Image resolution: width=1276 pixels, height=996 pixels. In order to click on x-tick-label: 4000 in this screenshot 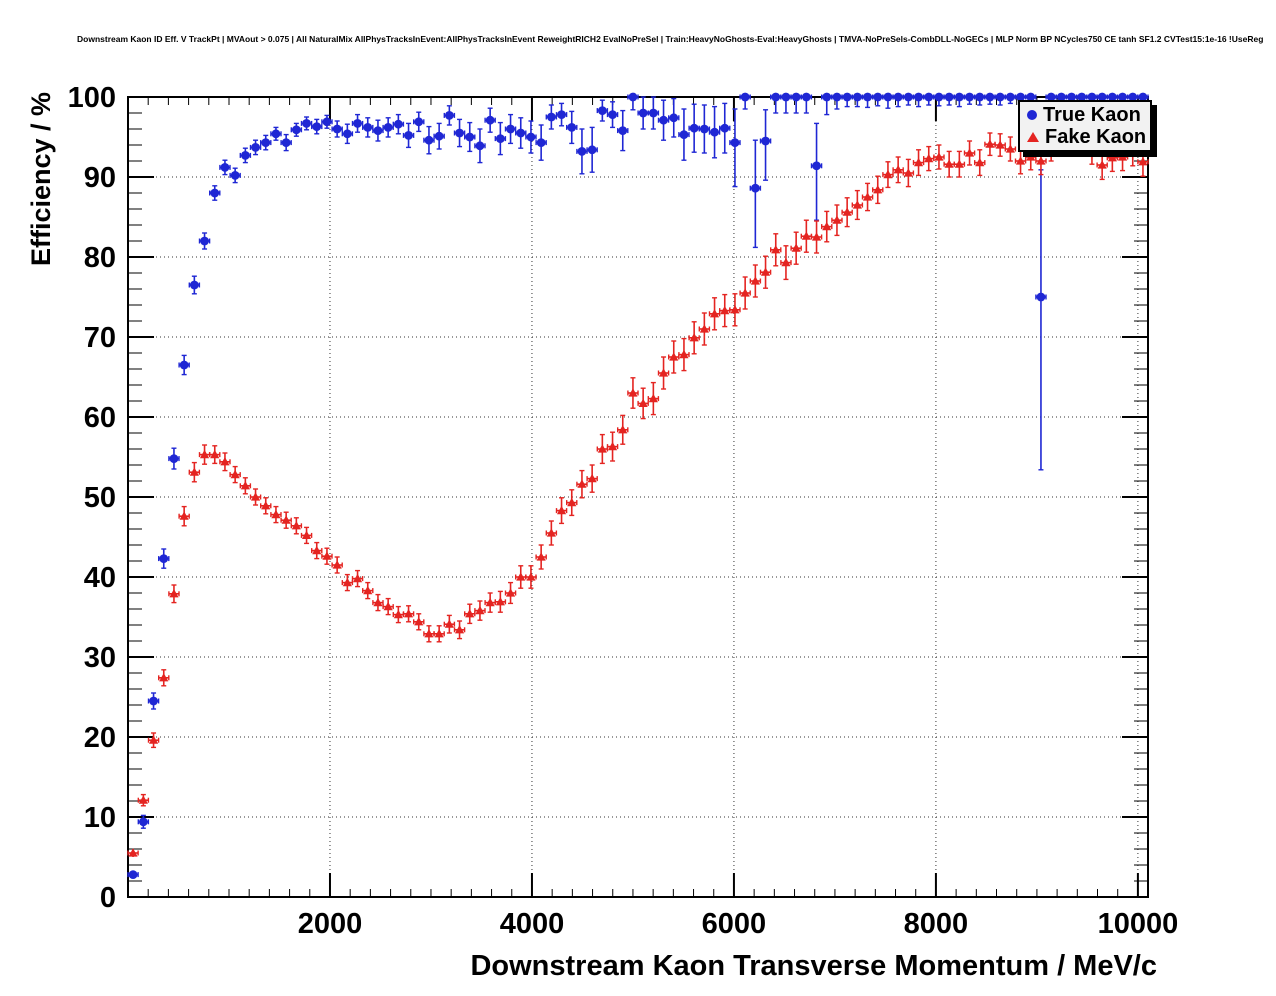, I will do `click(532, 924)`.